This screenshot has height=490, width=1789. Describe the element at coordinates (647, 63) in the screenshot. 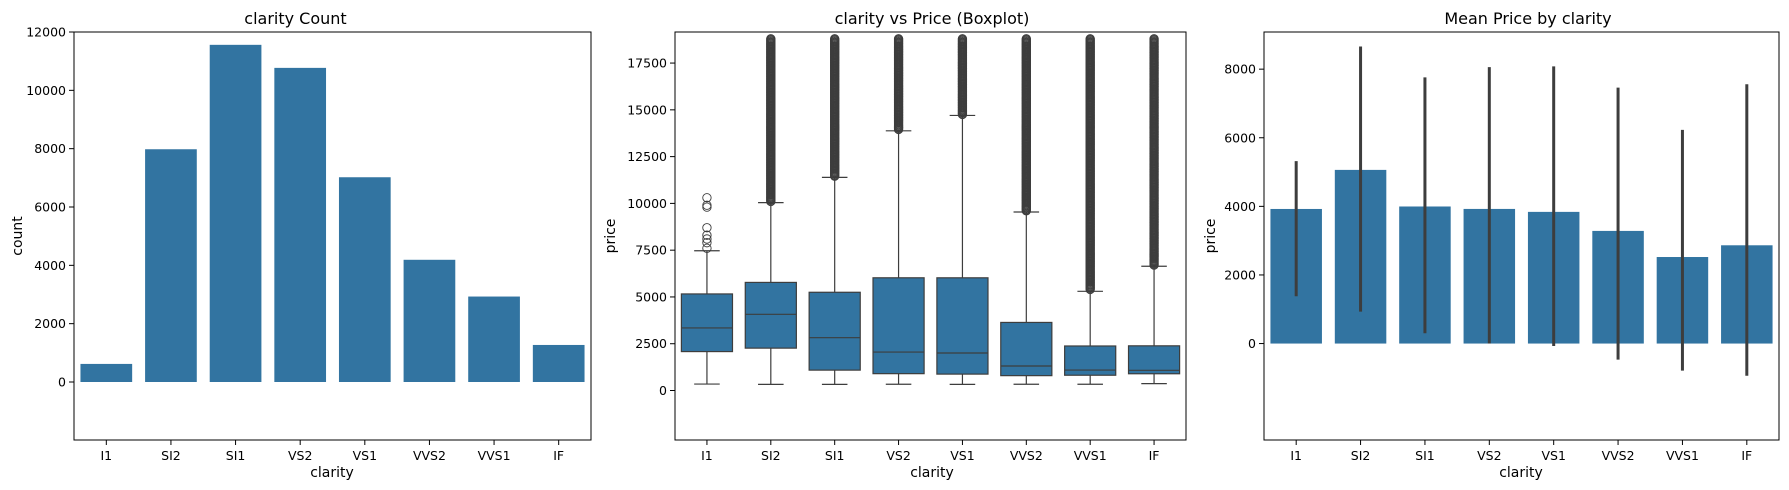

I see `y-tick-label: 17500` at that location.